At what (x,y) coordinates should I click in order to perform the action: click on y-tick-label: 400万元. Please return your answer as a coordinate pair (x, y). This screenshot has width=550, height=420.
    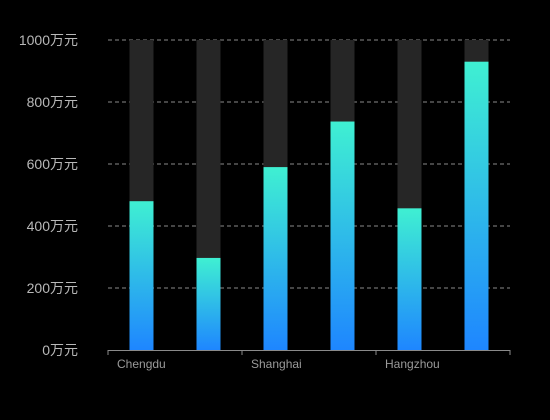
    Looking at the image, I should click on (52, 226).